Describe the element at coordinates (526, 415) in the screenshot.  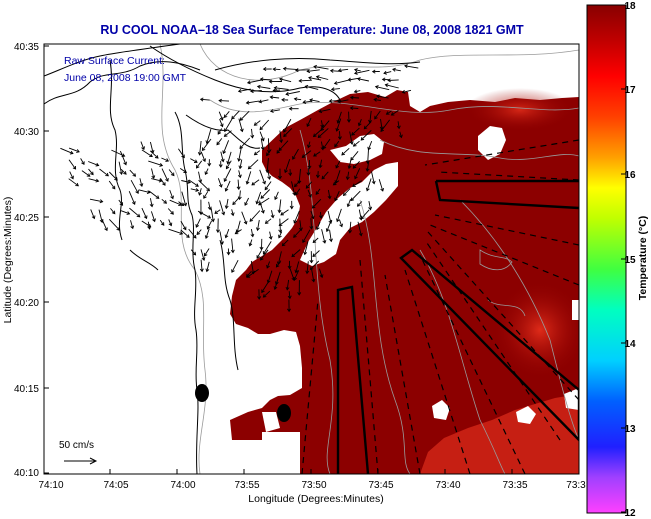
I see `cloud-gap-south2` at that location.